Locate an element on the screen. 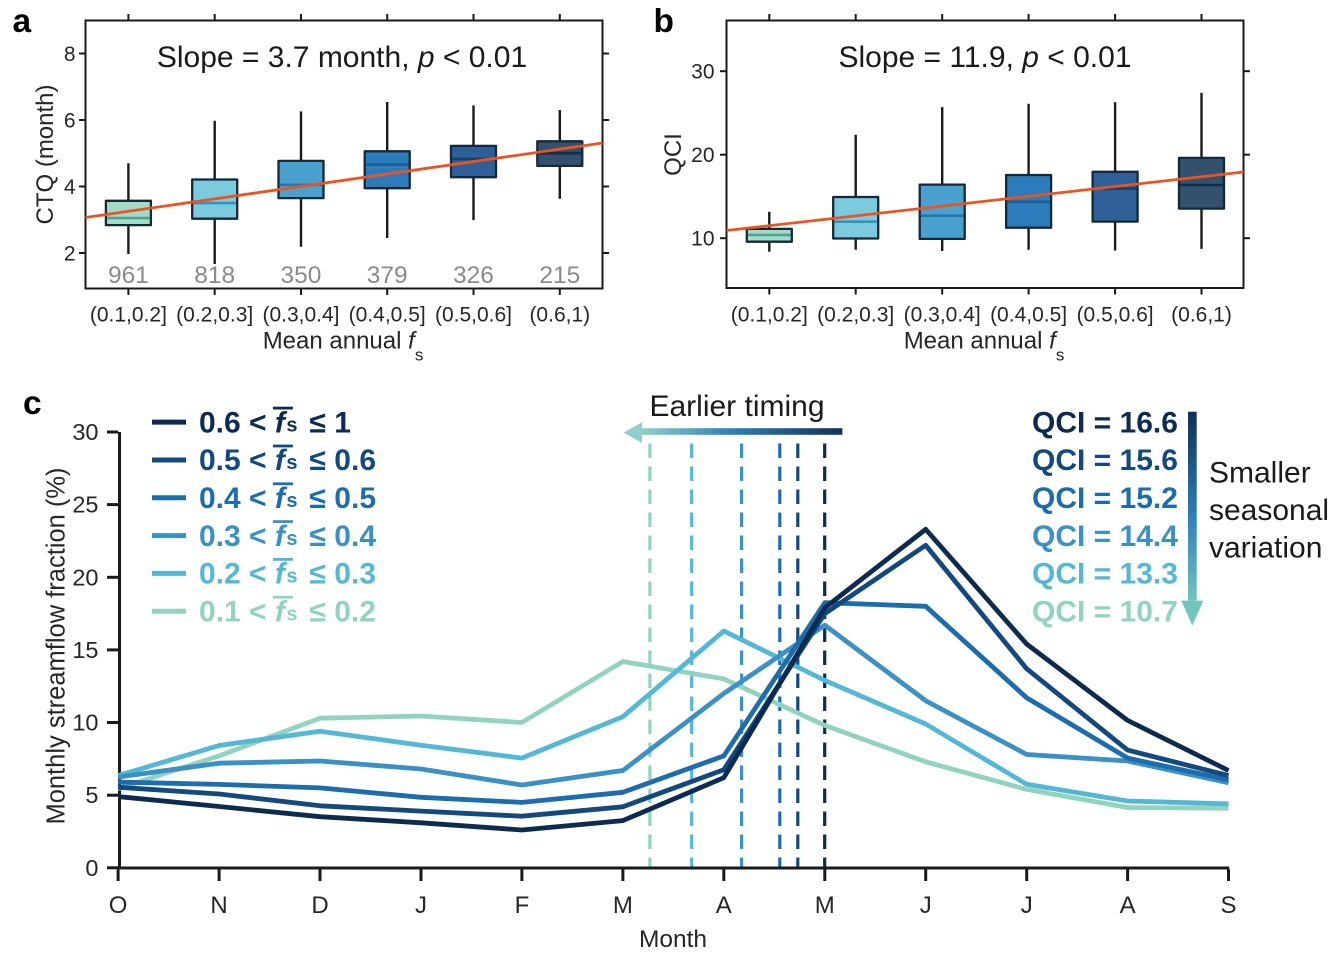  svg-text: ≤ 0.3 is located at coordinates (343, 574).